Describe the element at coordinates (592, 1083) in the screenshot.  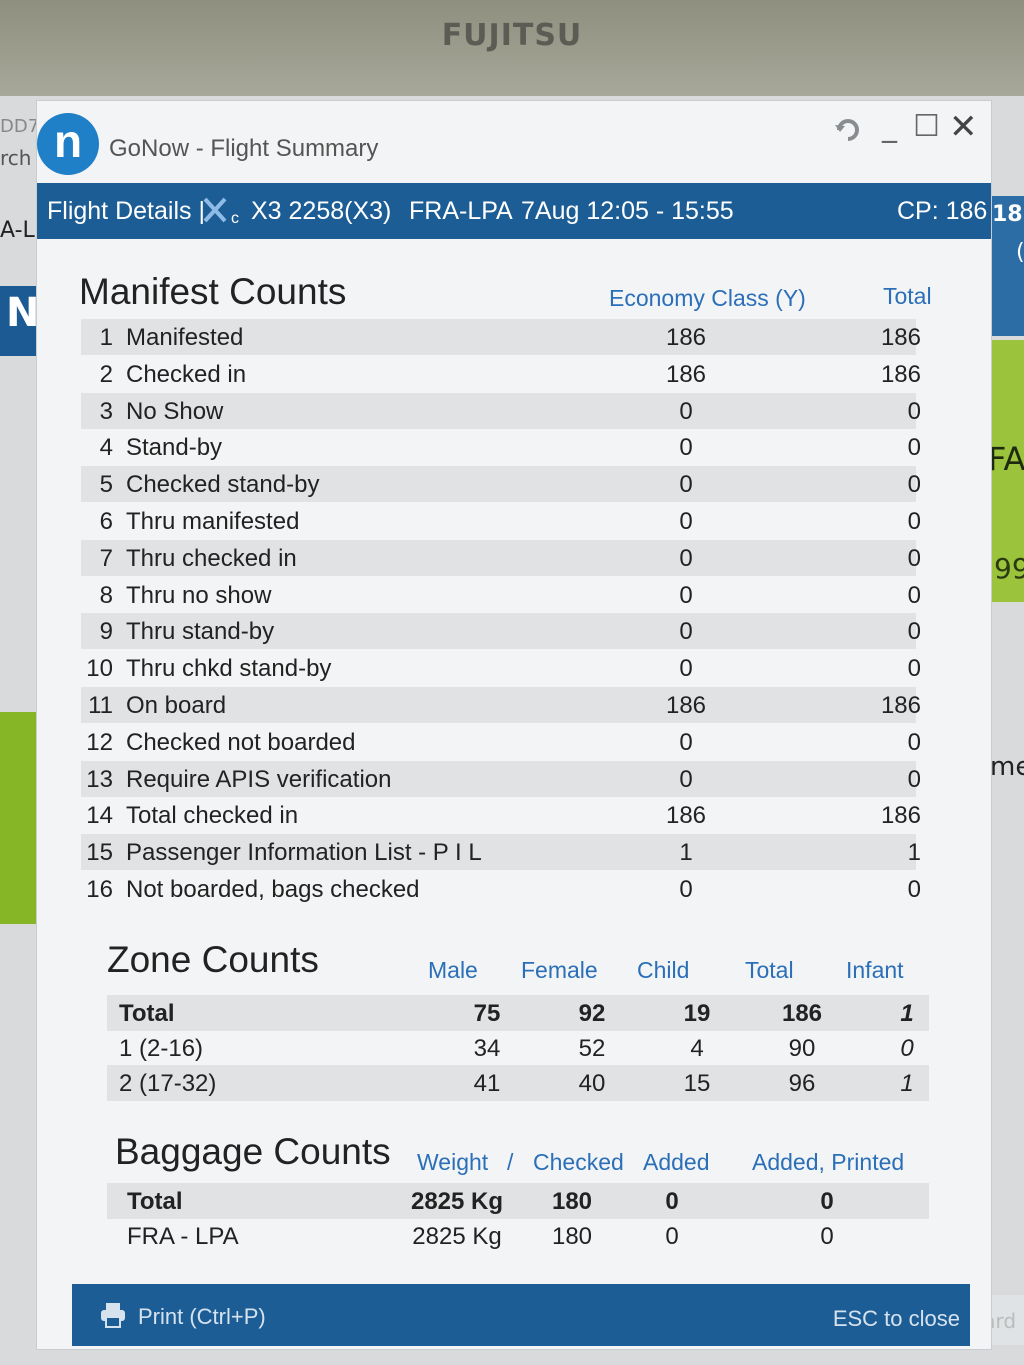
I see `female-value: 40` at that location.